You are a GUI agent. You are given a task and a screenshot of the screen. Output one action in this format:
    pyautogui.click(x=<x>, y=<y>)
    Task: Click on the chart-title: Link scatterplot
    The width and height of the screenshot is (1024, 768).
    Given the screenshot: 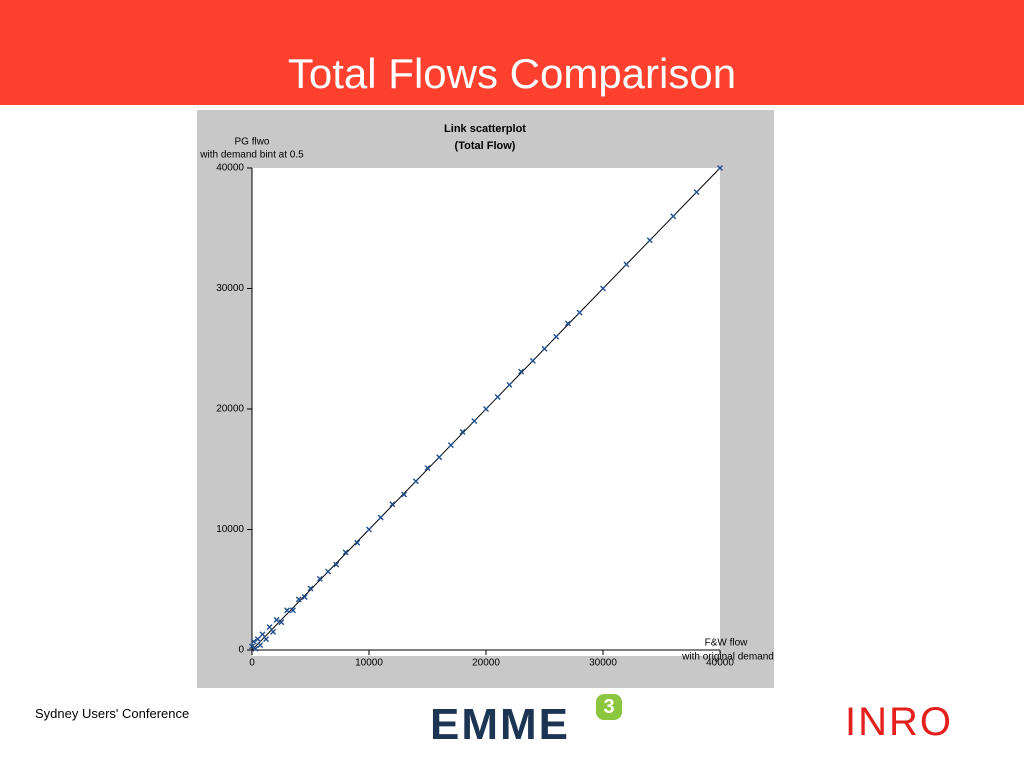 What is the action you would take?
    pyautogui.click(x=485, y=129)
    